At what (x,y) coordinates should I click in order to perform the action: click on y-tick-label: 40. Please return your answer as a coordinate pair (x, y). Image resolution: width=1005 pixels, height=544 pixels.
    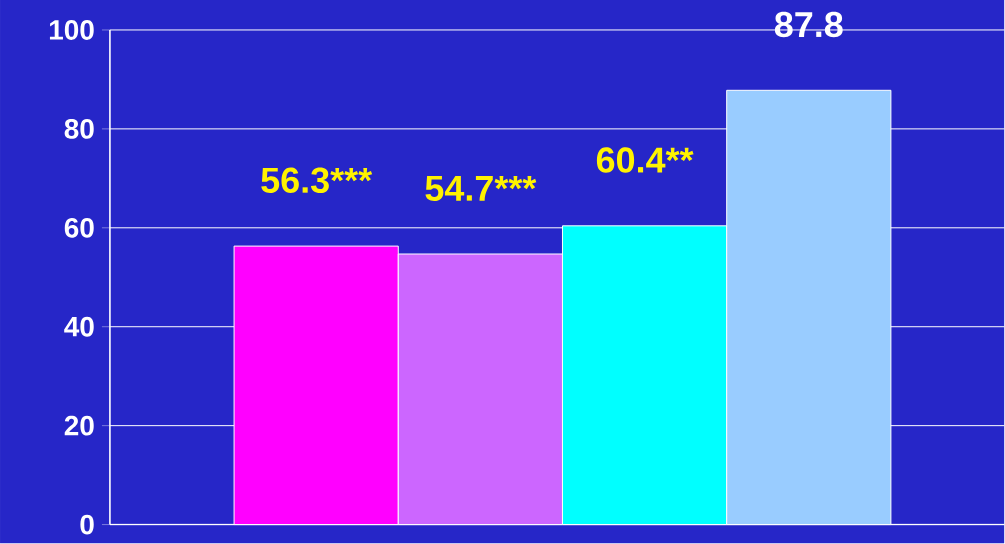
    Looking at the image, I should click on (79, 327).